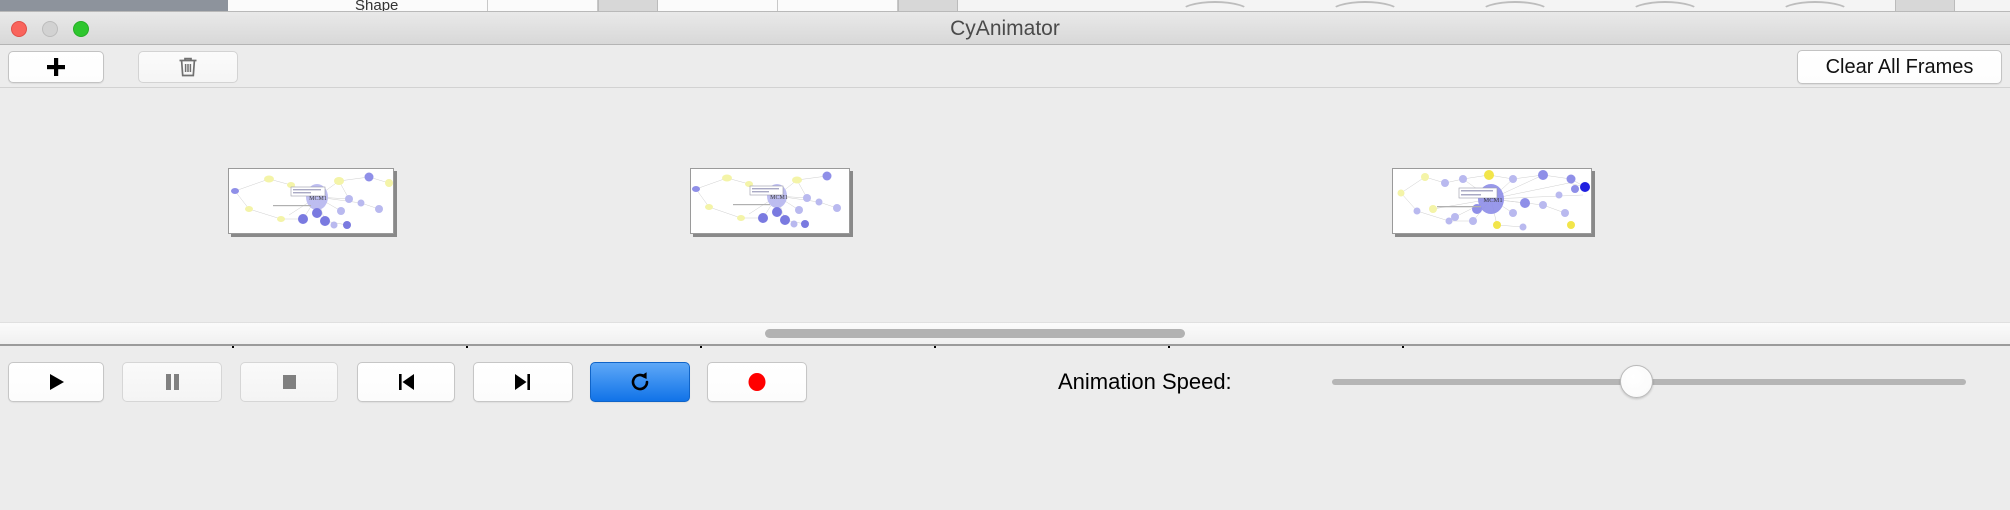 The width and height of the screenshot is (2010, 510). I want to click on play-icon, so click(56, 382).